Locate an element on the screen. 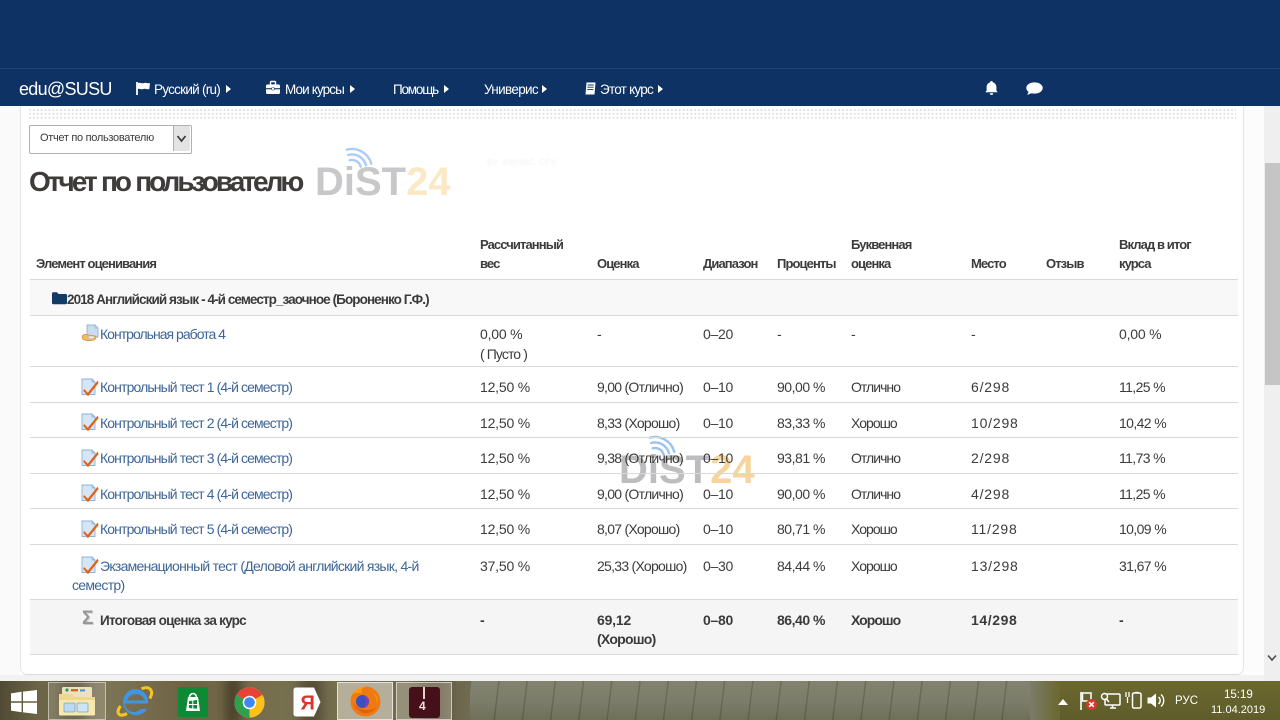 The height and width of the screenshot is (720, 1280). svg-text: Я is located at coordinates (308, 704).